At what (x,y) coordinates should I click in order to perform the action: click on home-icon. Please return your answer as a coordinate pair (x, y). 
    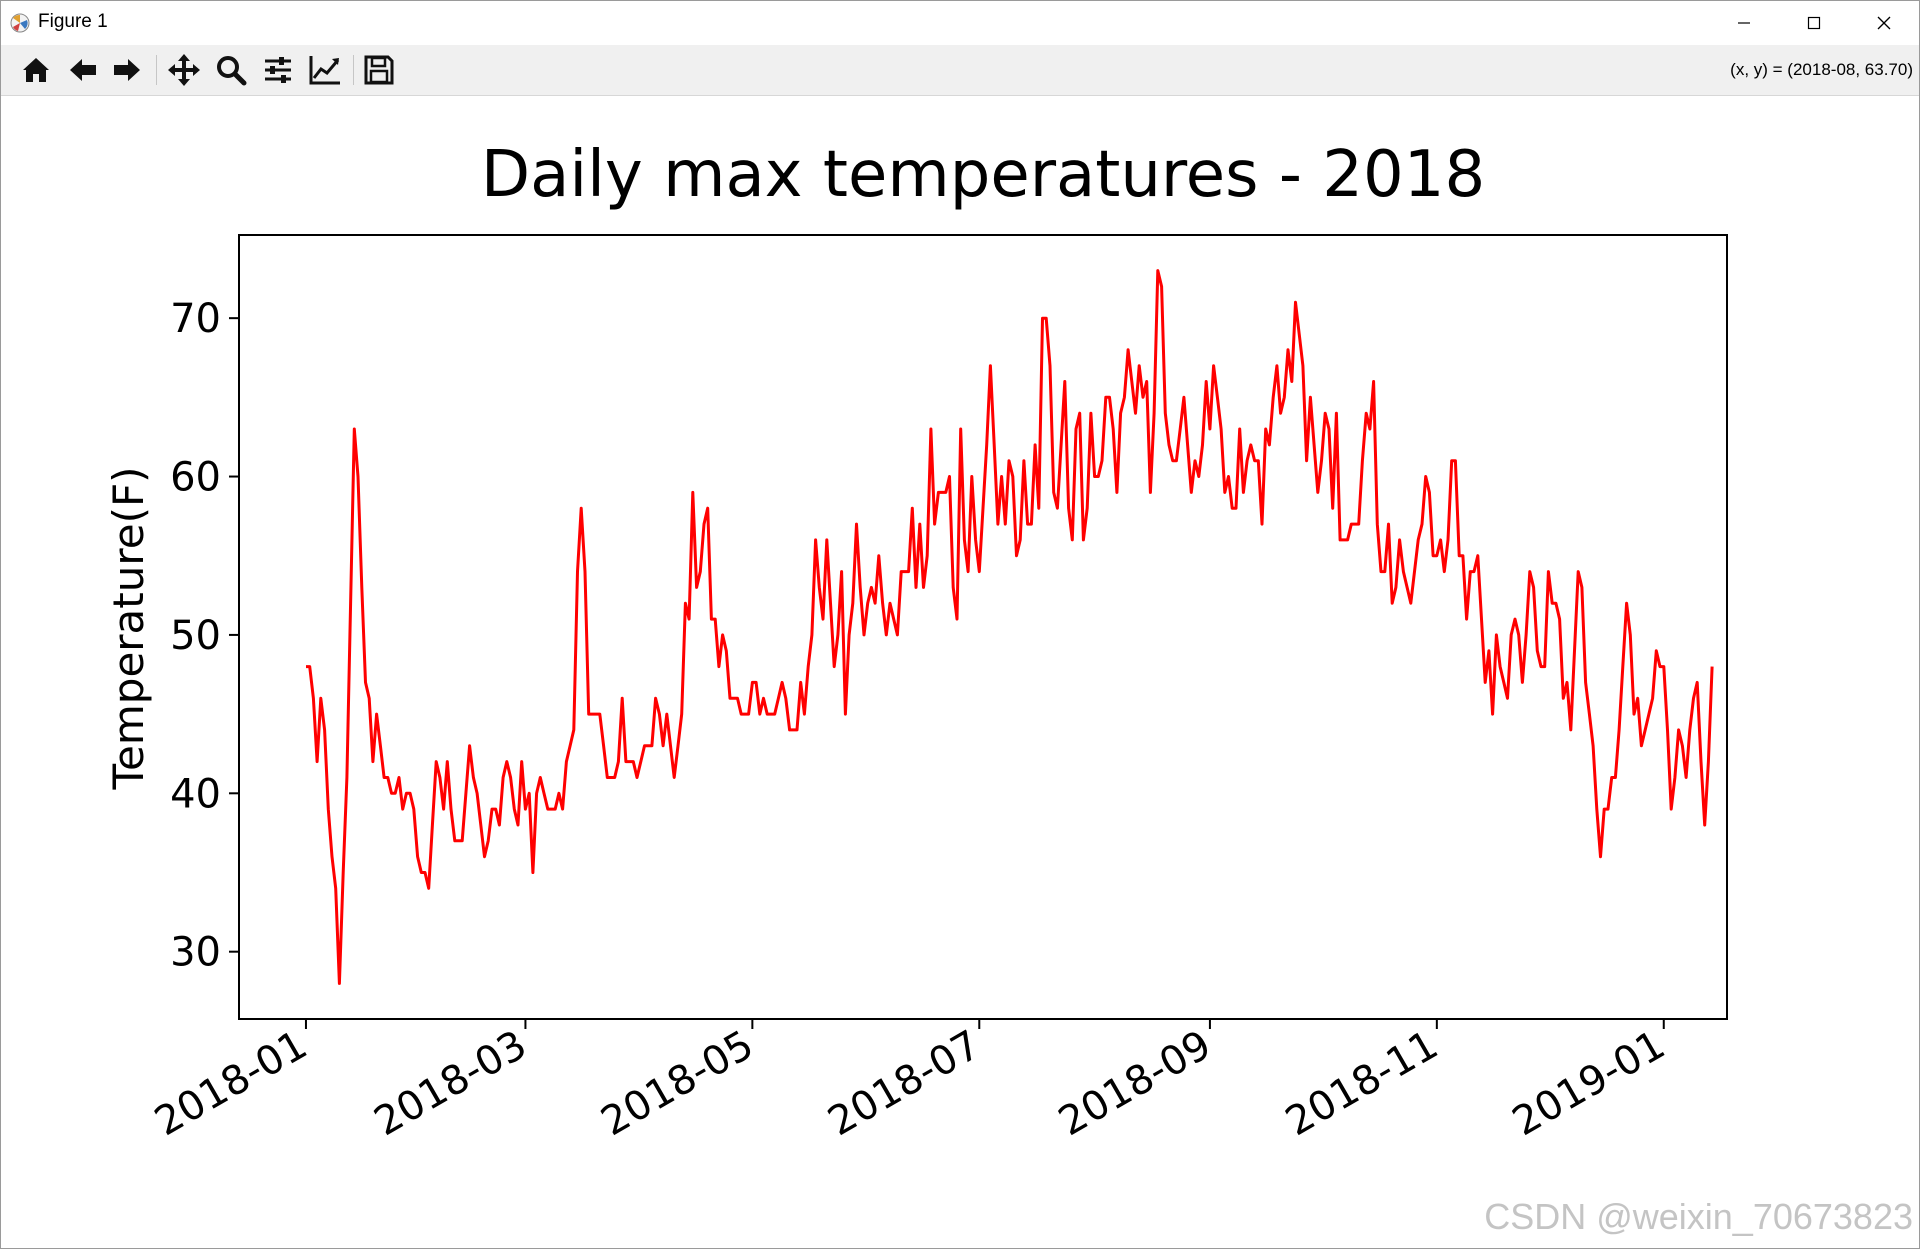
    Looking at the image, I should click on (36, 70).